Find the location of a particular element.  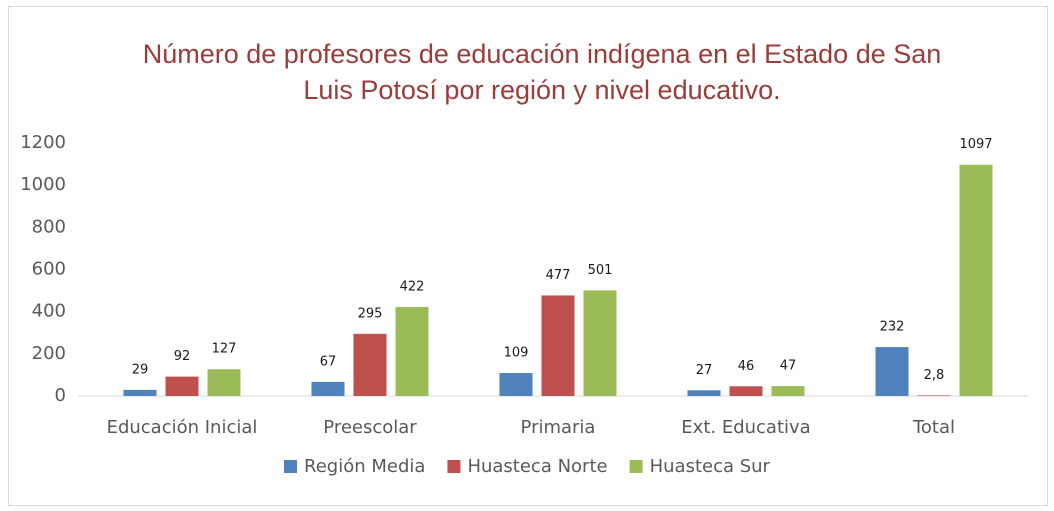

data-label: 27 is located at coordinates (704, 370).